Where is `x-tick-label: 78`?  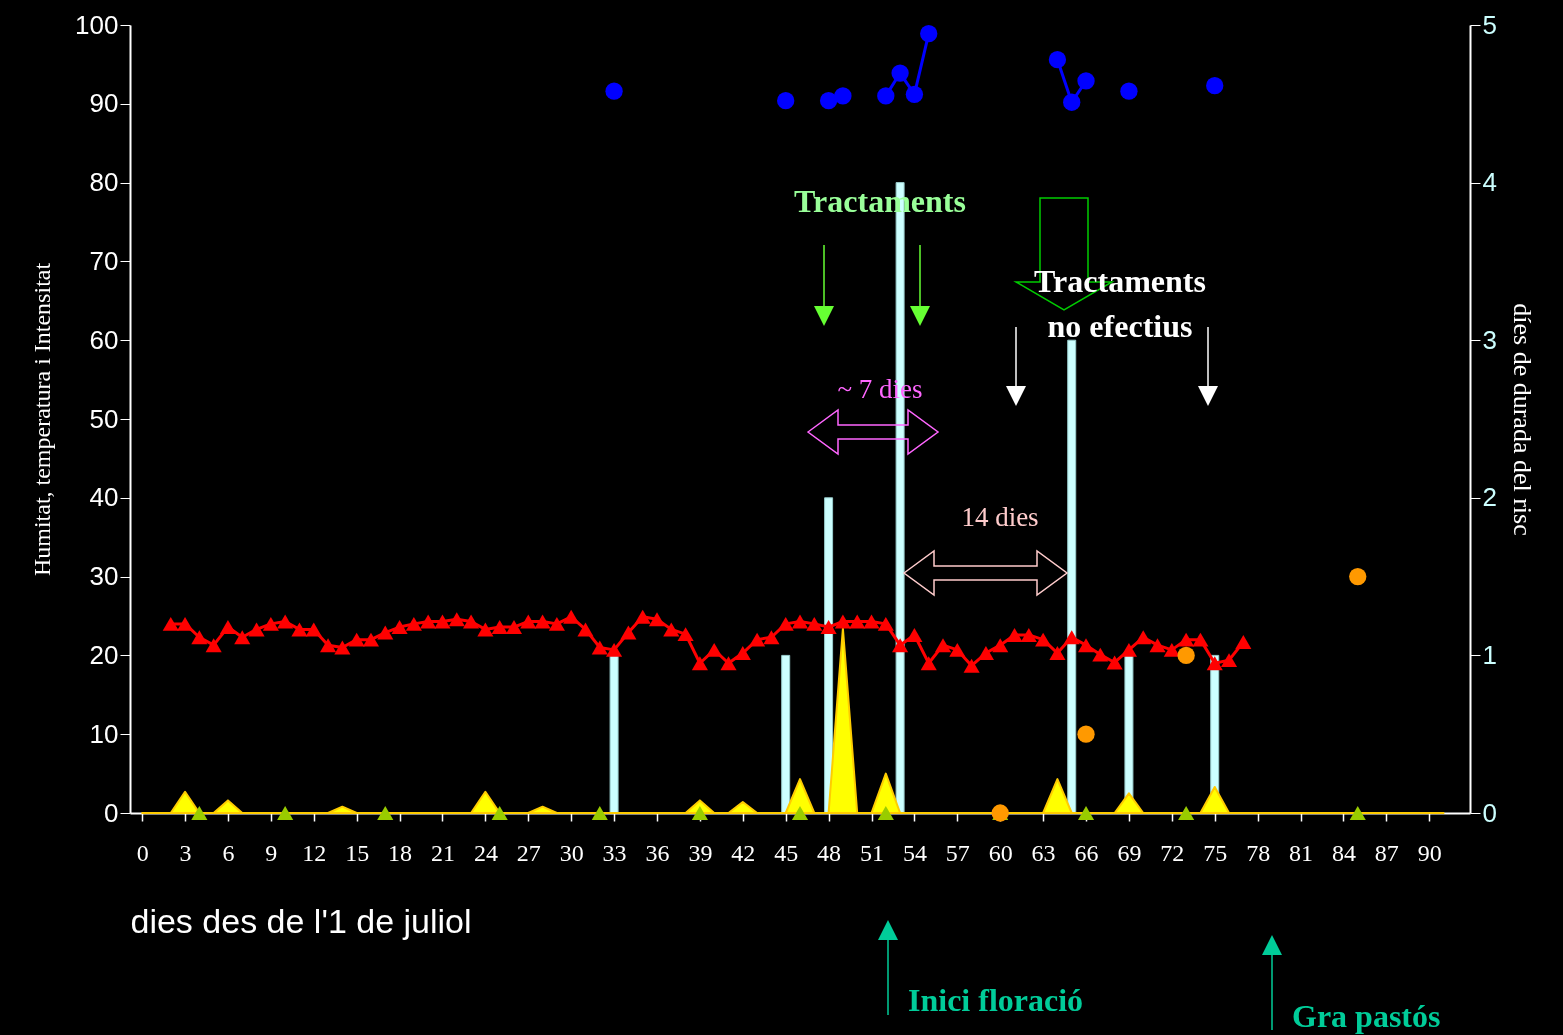 x-tick-label: 78 is located at coordinates (1258, 852).